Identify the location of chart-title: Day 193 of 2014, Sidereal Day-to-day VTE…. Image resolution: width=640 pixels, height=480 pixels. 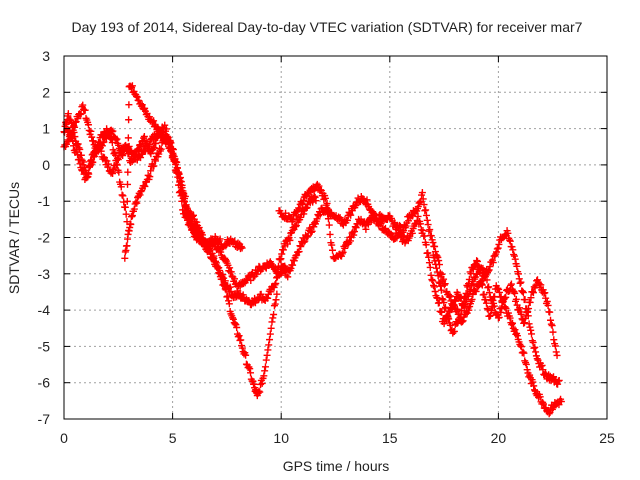
(327, 27).